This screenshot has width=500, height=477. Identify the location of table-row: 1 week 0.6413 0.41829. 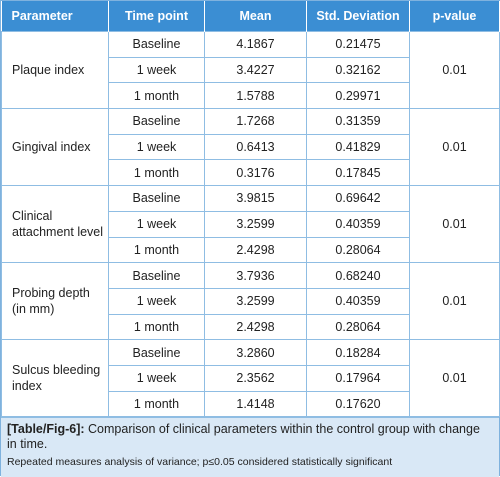
(251, 147).